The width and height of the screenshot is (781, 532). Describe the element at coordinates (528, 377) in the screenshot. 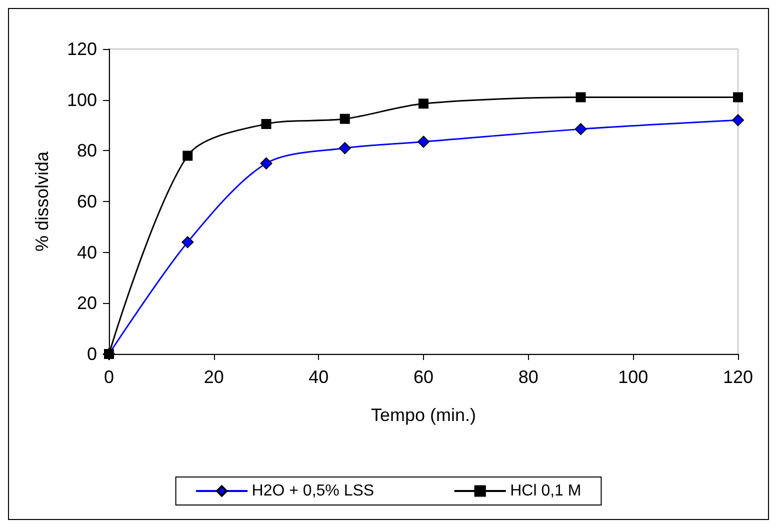

I see `x-tick-label: 80` at that location.